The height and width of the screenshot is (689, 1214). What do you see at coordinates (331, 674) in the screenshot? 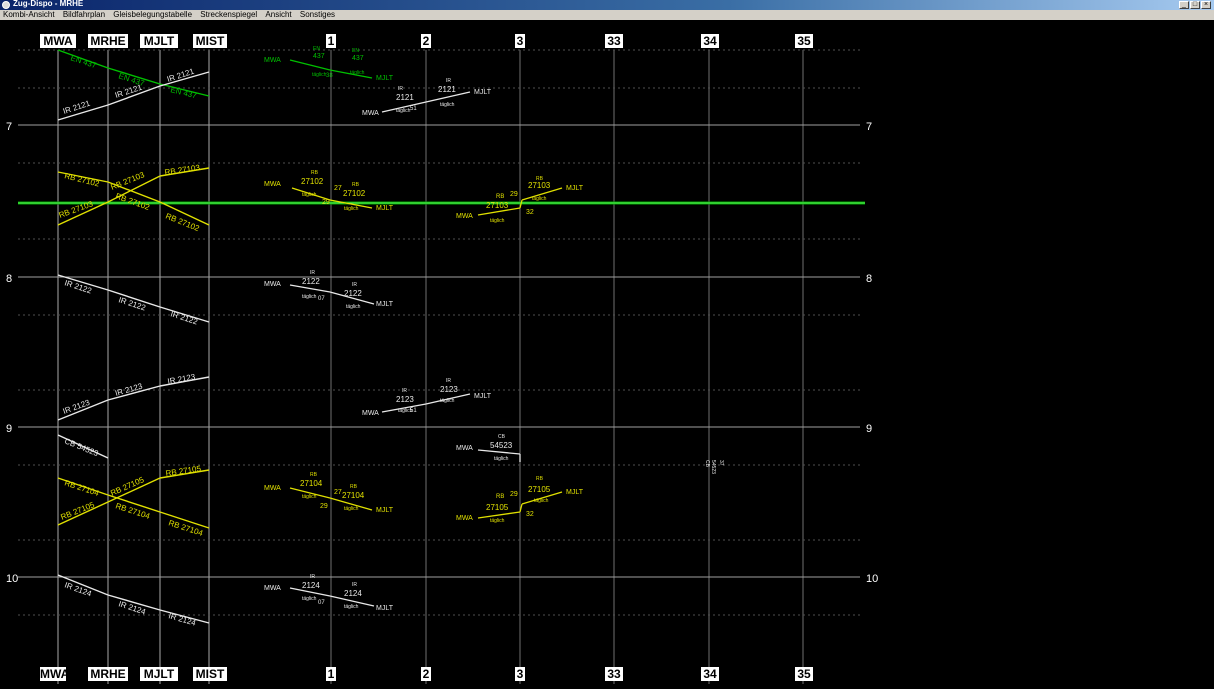
I see `track-footer-1: 1` at bounding box center [331, 674].